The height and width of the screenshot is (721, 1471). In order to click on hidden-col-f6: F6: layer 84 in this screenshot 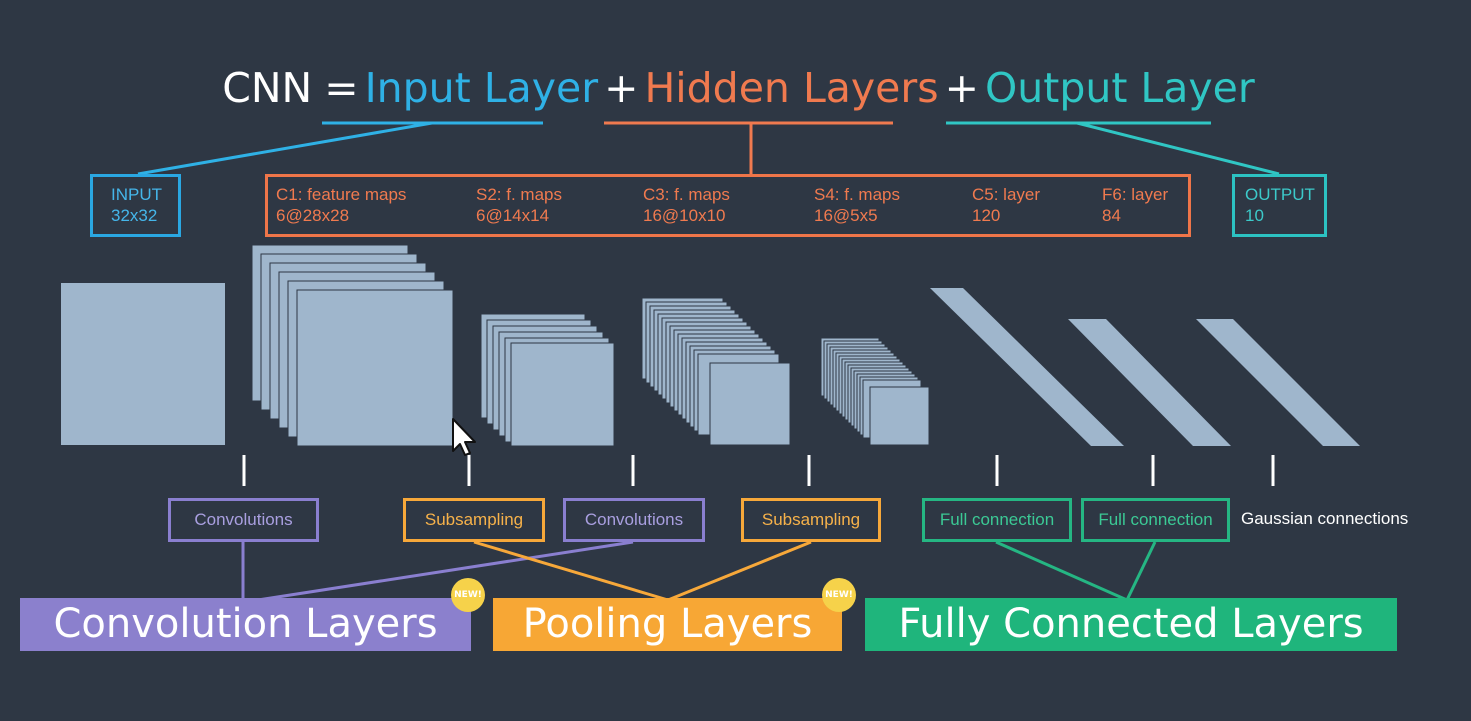, I will do `click(1135, 205)`.